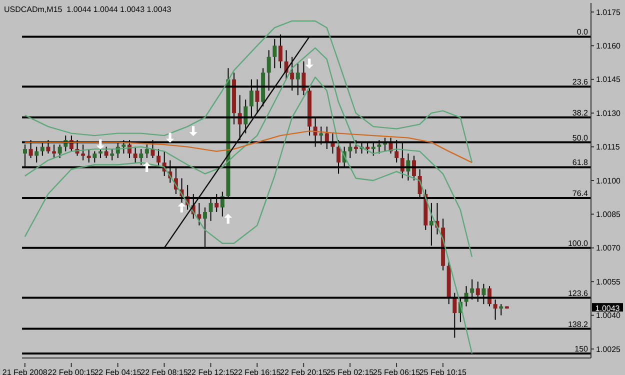 The image size is (625, 375). I want to click on text: 1.0043, so click(607, 308).